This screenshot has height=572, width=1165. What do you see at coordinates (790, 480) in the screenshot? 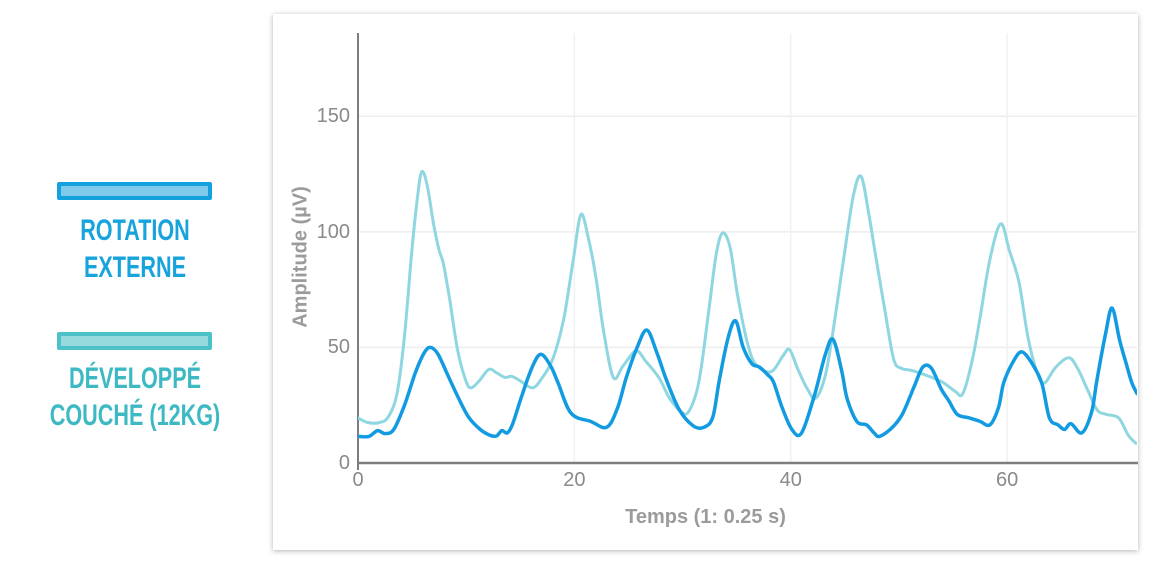
I see `x-tick-label-40: 40` at bounding box center [790, 480].